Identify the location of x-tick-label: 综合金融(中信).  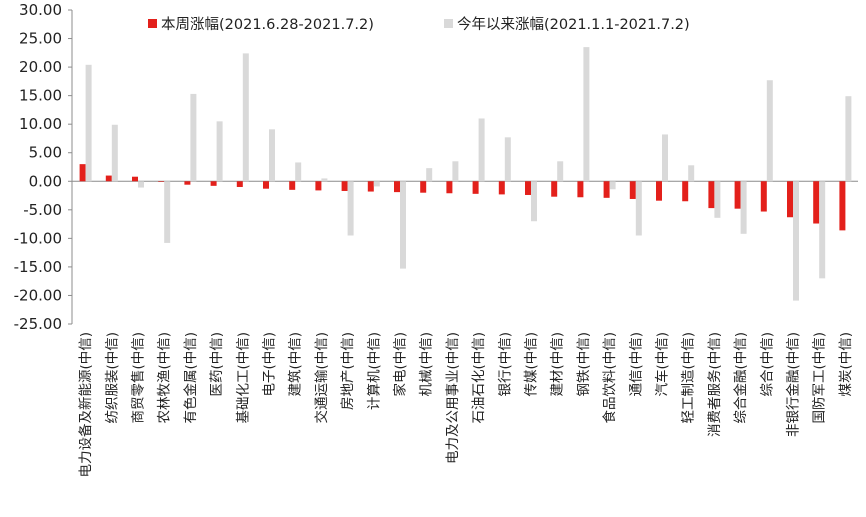
(741, 378).